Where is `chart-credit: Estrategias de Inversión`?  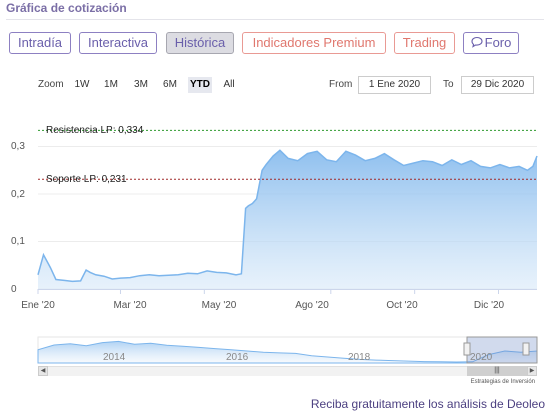
chart-credit: Estrategias de Inversión is located at coordinates (502, 382).